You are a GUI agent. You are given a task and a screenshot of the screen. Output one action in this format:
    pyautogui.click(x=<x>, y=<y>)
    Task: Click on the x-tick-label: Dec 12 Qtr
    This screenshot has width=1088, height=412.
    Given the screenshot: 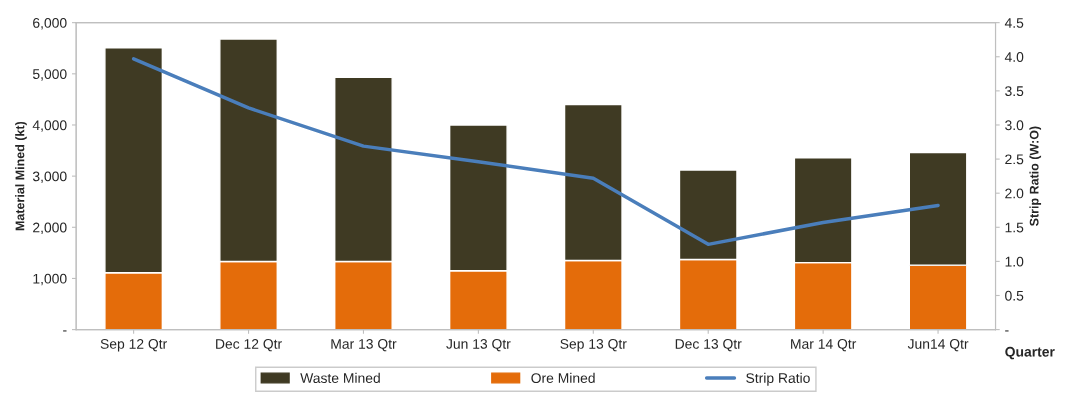 What is the action you would take?
    pyautogui.click(x=249, y=345)
    